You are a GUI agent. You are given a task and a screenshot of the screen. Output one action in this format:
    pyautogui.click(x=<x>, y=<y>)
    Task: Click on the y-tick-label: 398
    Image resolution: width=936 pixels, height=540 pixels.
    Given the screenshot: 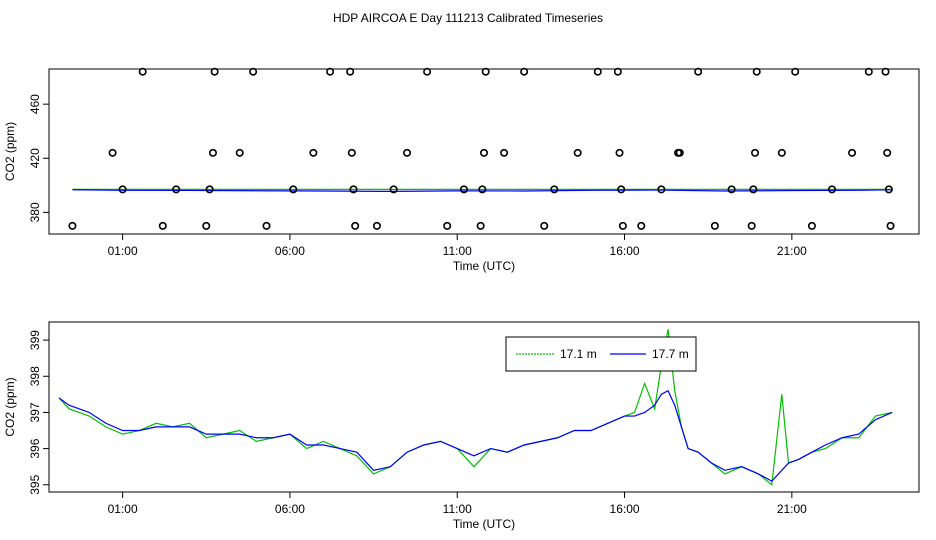 What is the action you would take?
    pyautogui.click(x=35, y=376)
    